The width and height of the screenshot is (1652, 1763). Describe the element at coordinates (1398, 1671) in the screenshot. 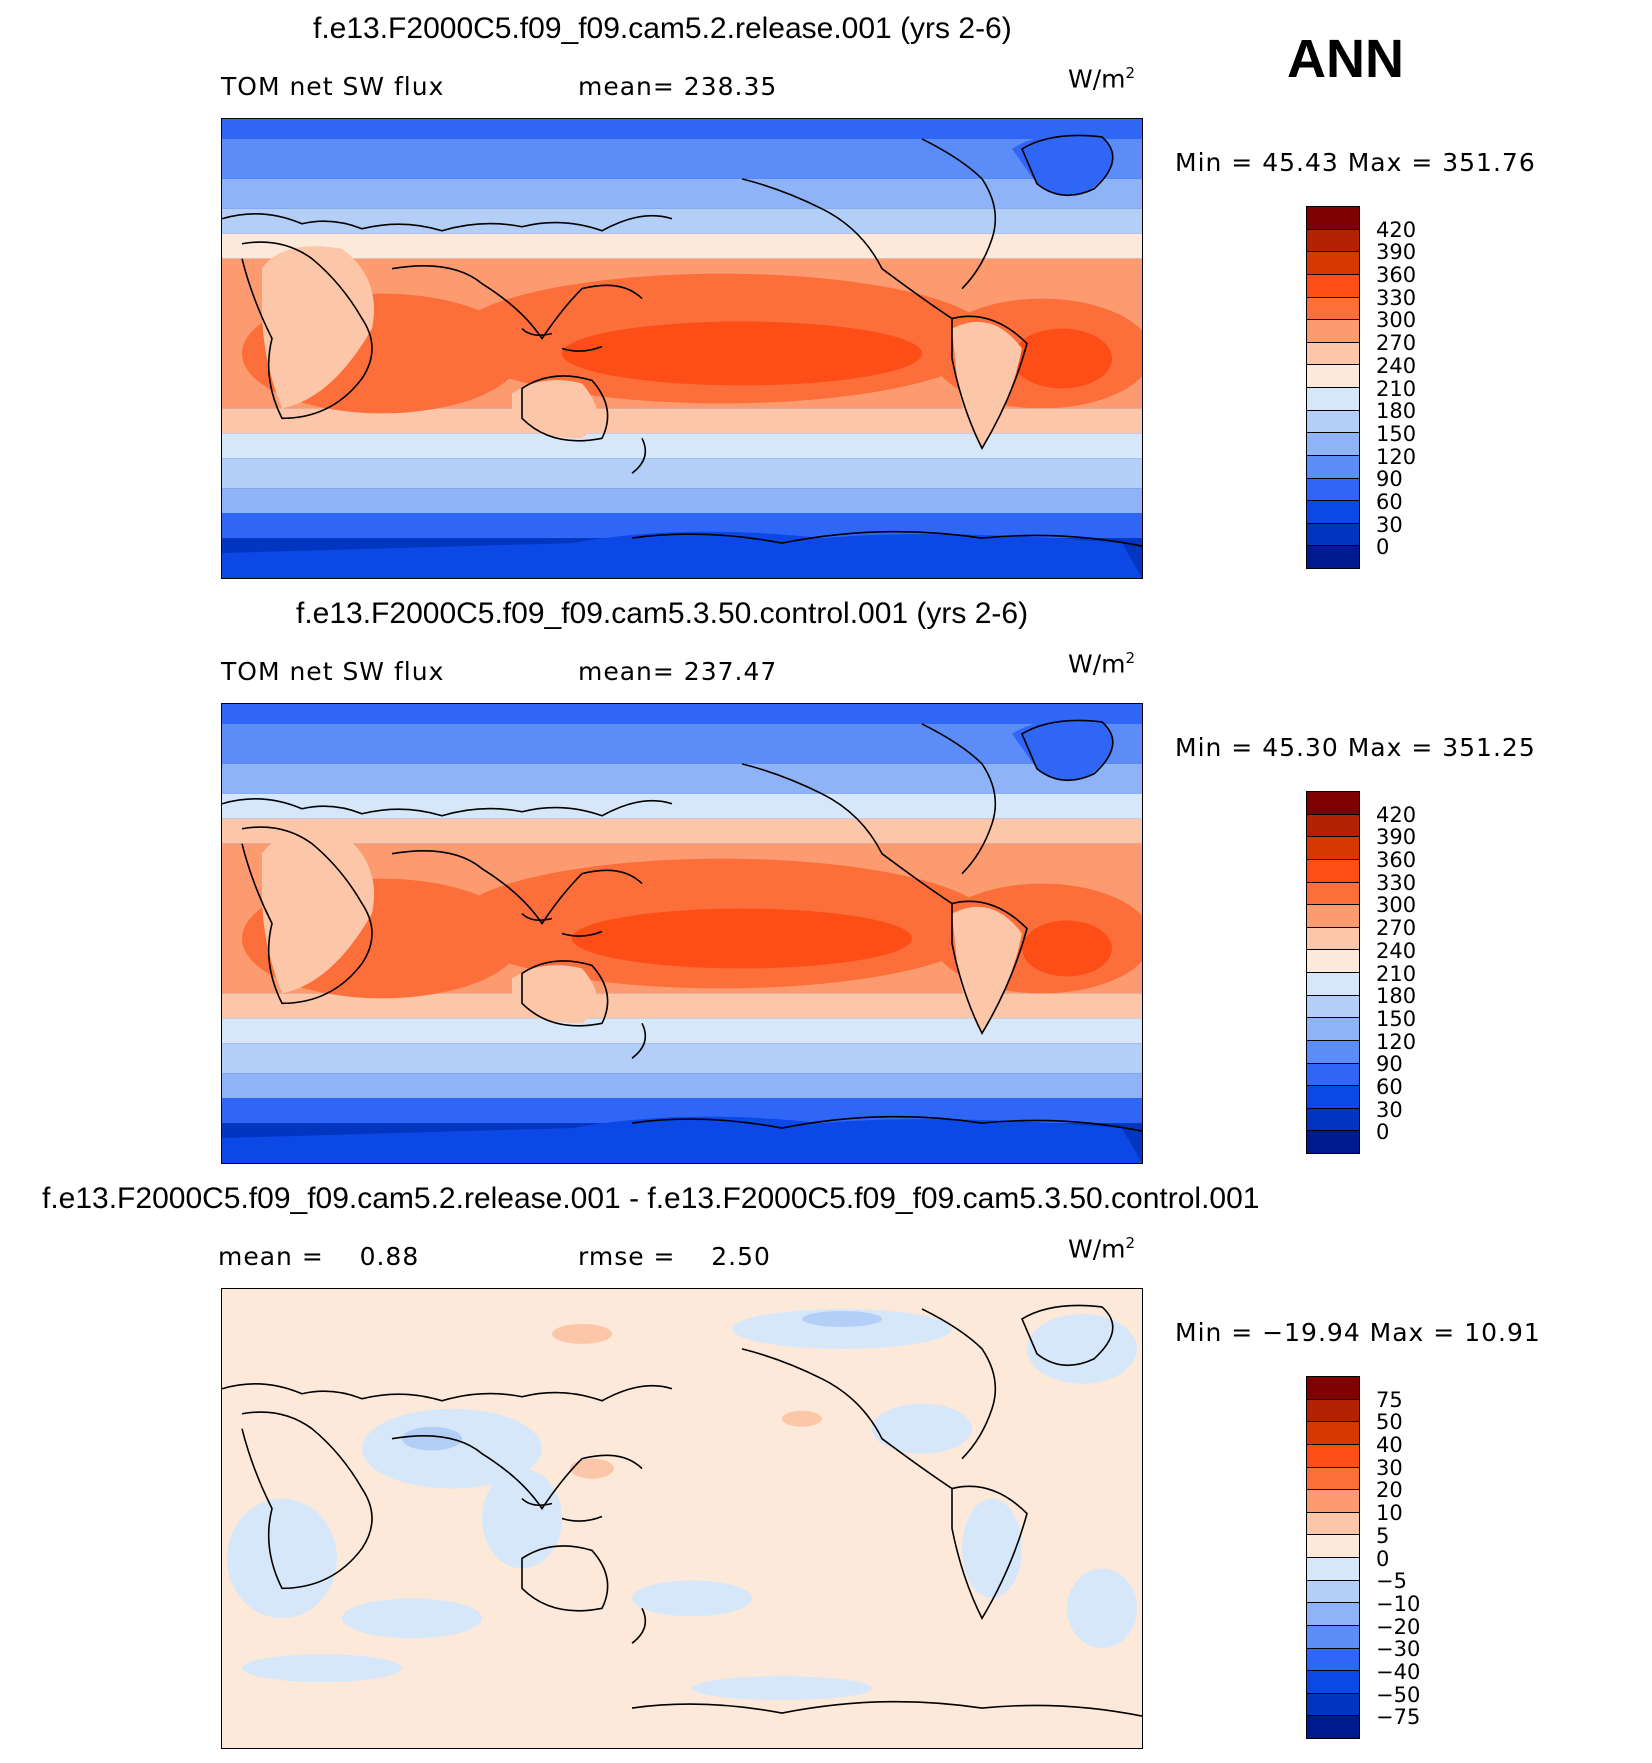

I see `colorbar-tick-label: −40` at that location.